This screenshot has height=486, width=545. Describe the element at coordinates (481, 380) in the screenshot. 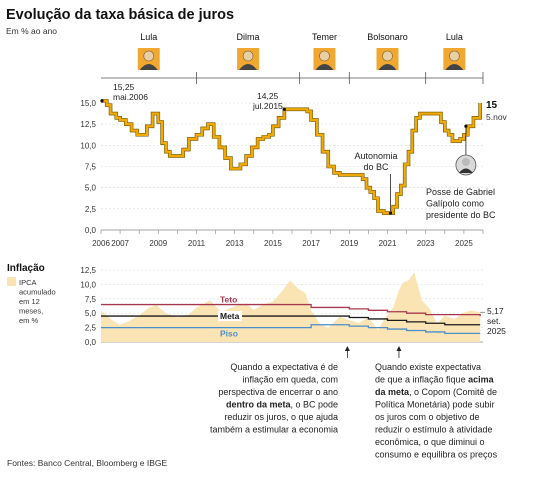

I see `note-segment: acima` at that location.